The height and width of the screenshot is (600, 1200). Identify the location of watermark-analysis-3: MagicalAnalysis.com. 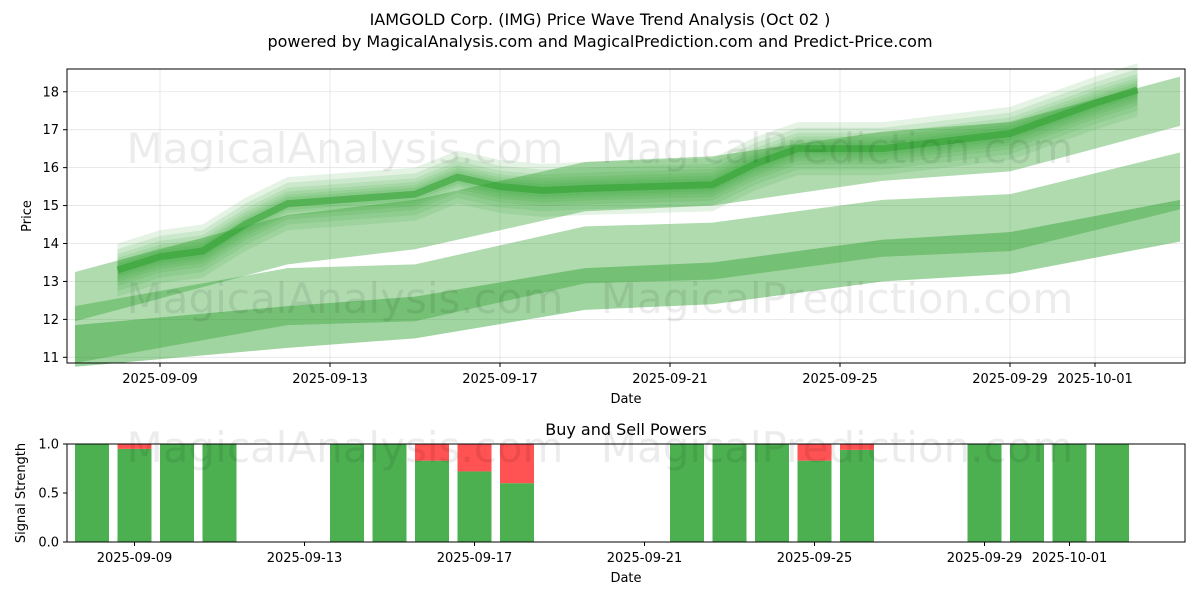
(345, 447).